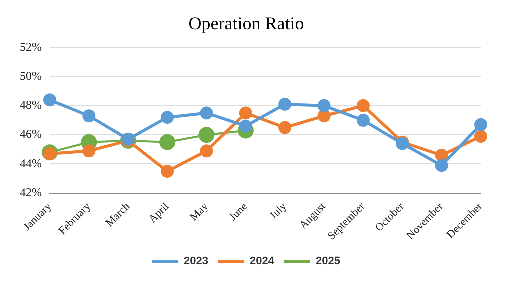 This screenshot has height=285, width=511. I want to click on chart-title: Operation Ratio, so click(246, 24).